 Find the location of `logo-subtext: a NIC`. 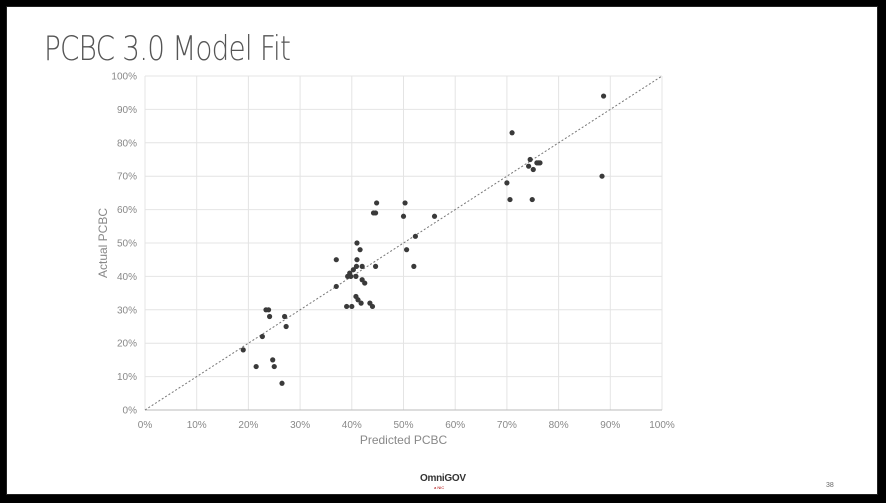

logo-subtext: a NIC is located at coordinates (439, 487).